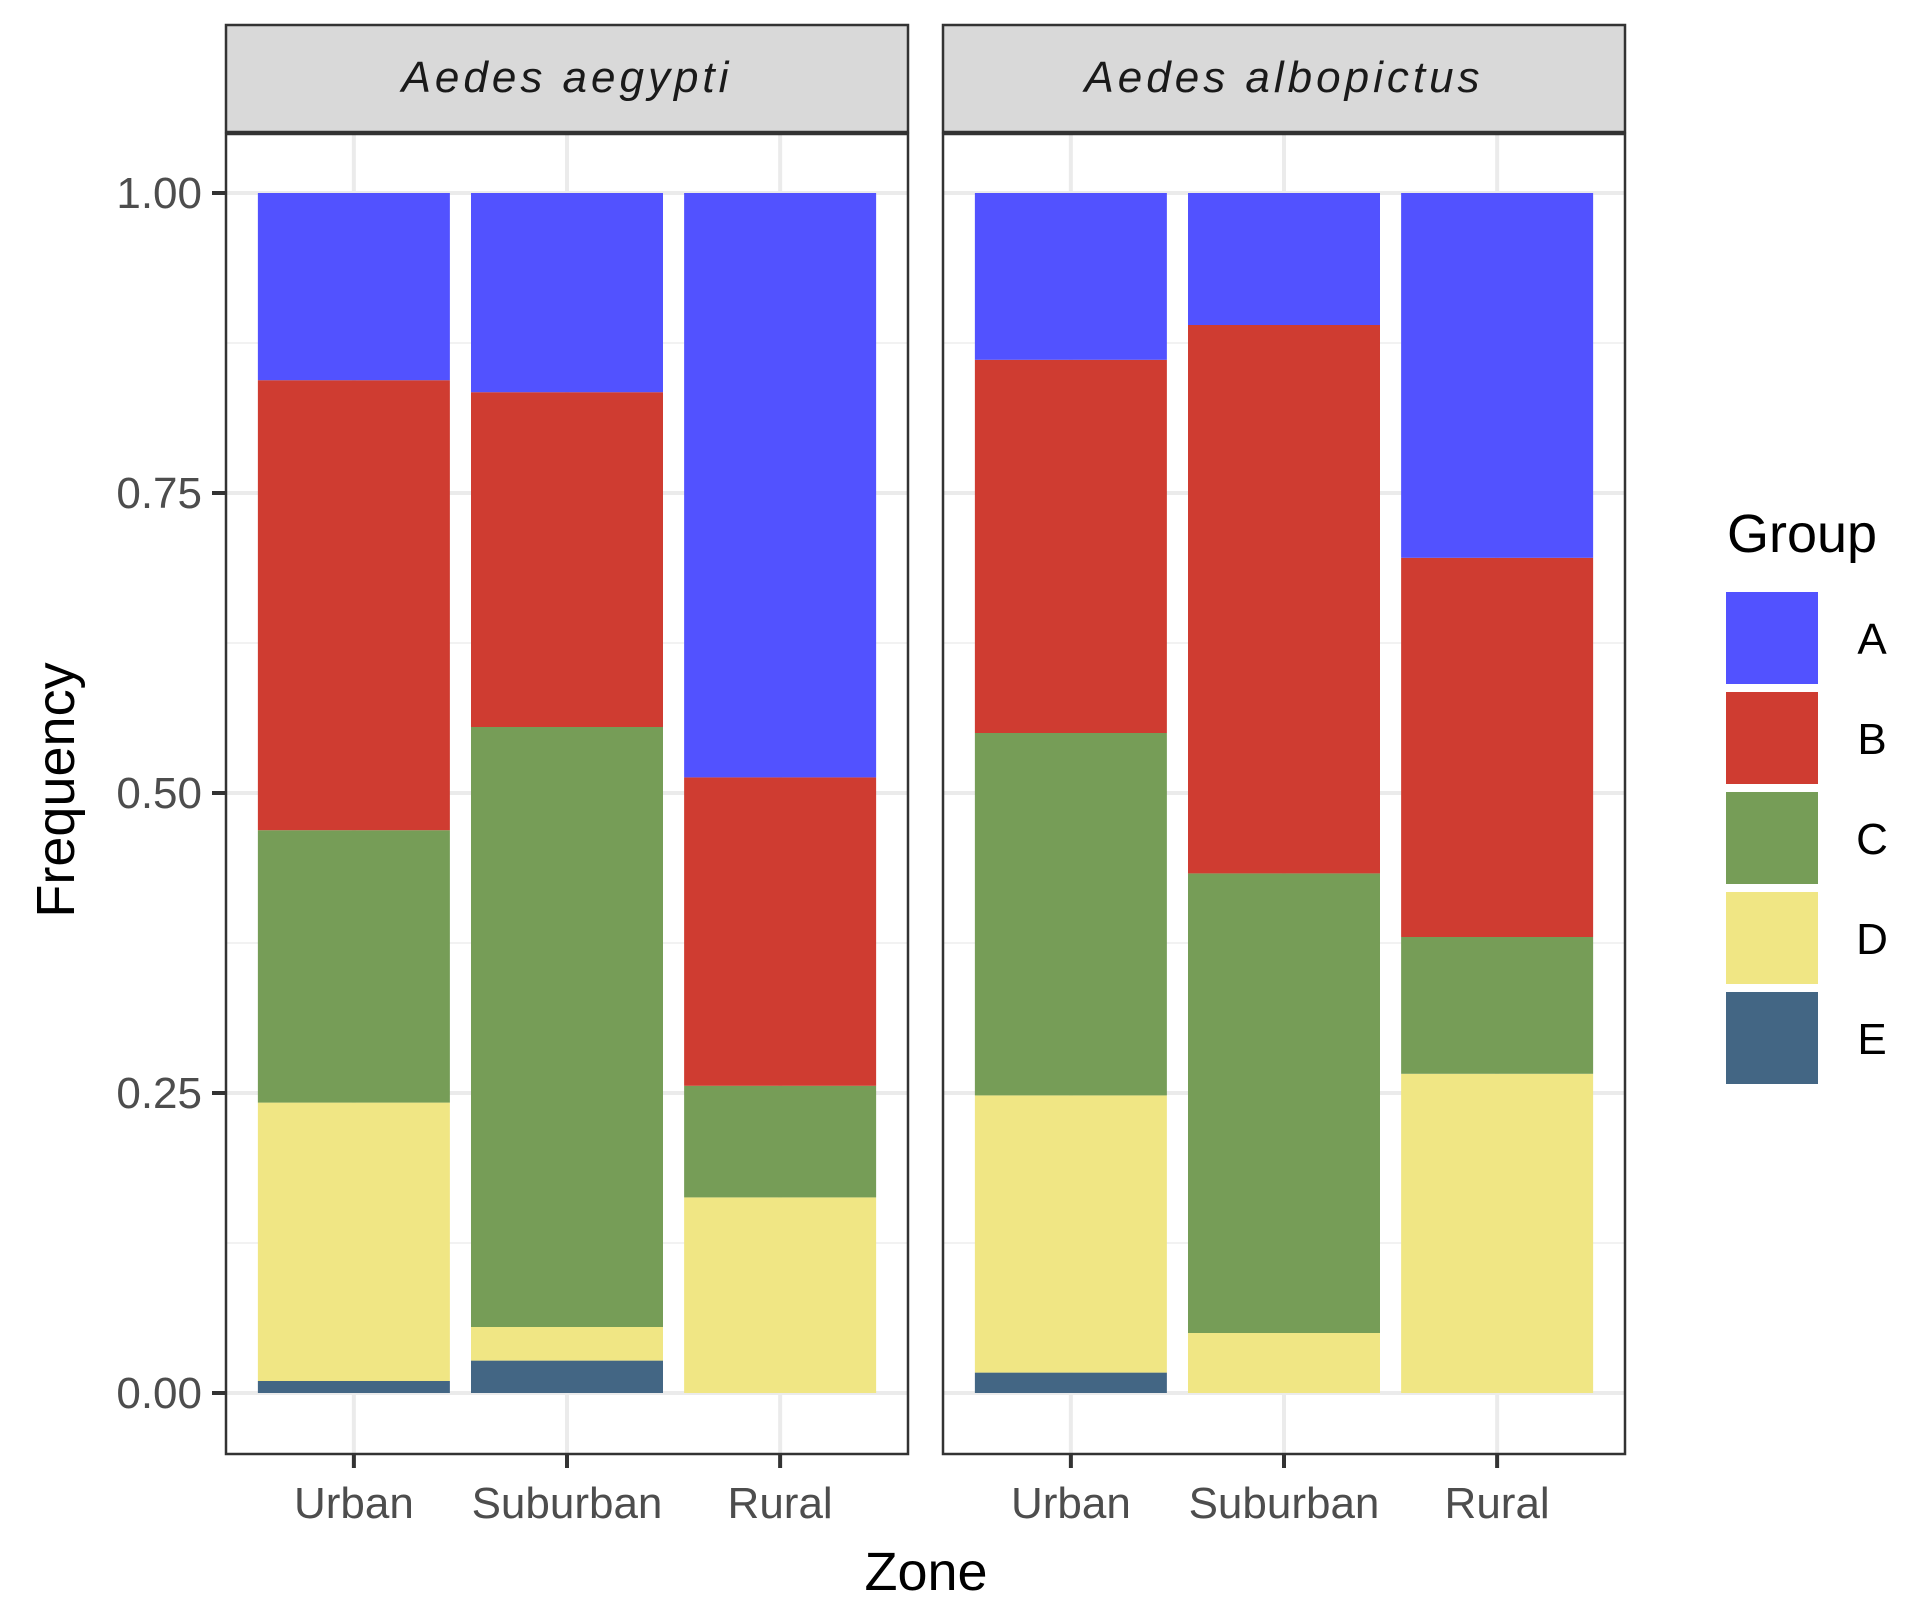 This screenshot has height=1610, width=1915. I want to click on x-axis-title: Zone, so click(925, 1572).